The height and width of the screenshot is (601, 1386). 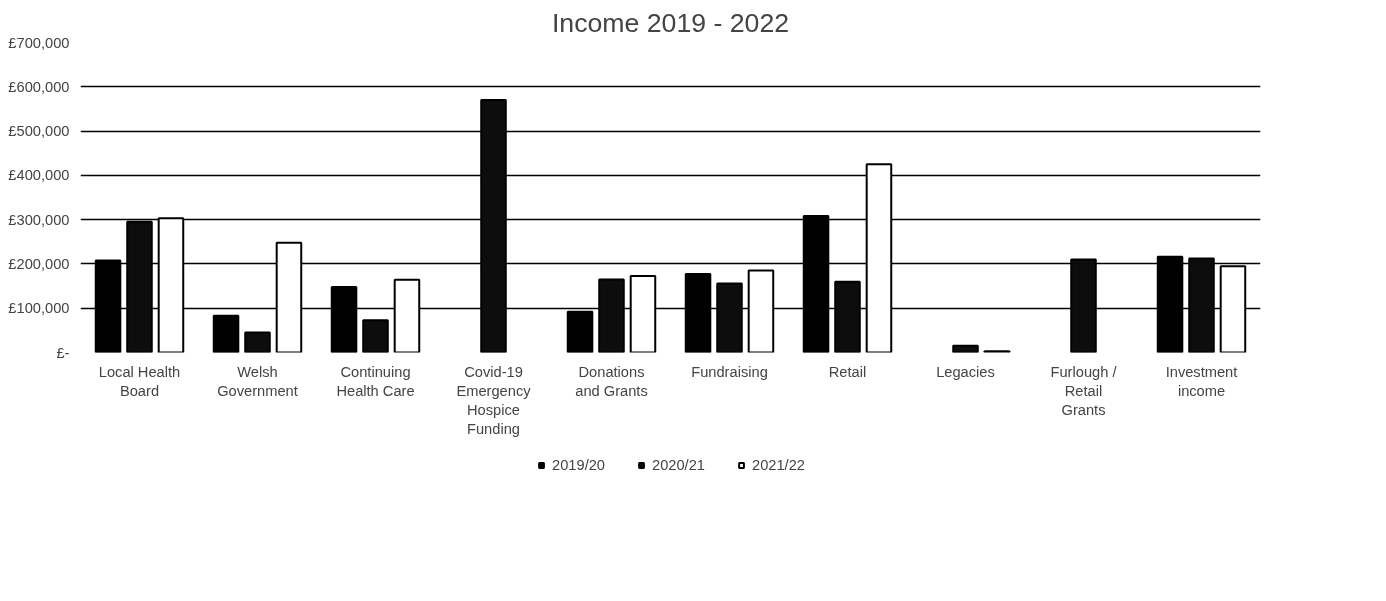 I want to click on legend-label: 2021/22, so click(x=778, y=465).